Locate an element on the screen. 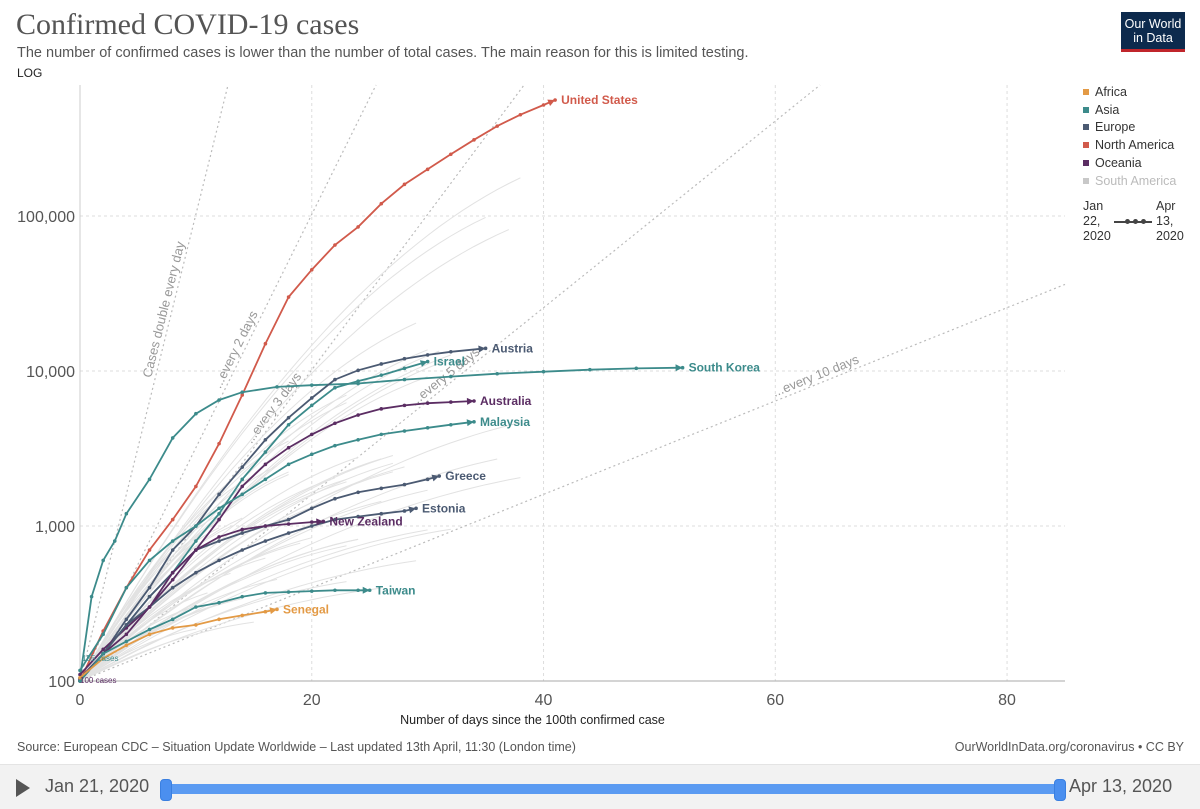 This screenshot has width=1200, height=809. timeline-slider-track is located at coordinates (613, 789).